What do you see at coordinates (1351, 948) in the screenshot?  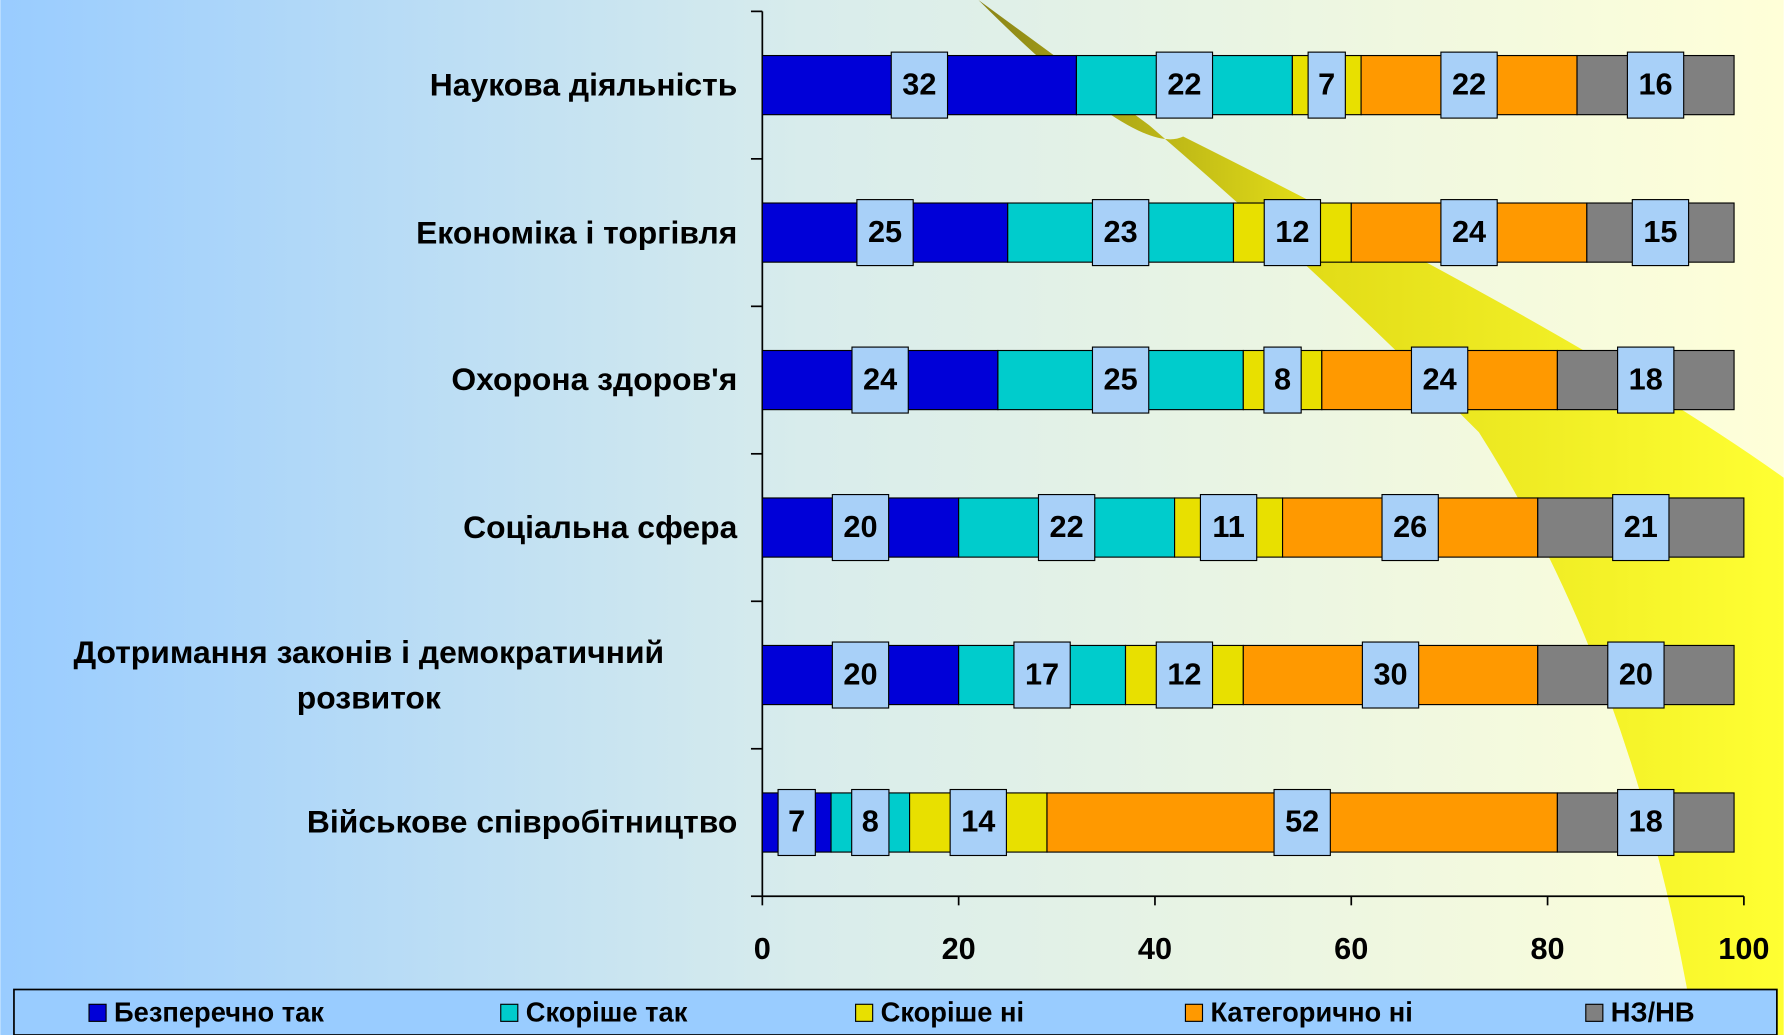 I see `x-tick-label: 60` at bounding box center [1351, 948].